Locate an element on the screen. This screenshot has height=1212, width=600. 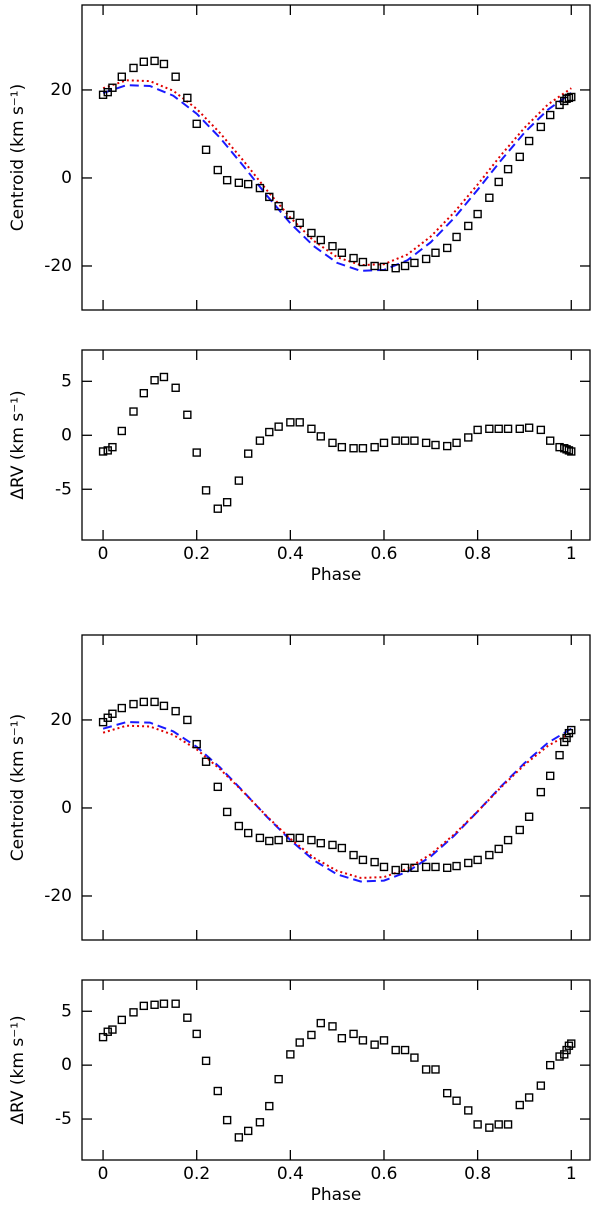
plot-frame is located at coordinates (336, 445).